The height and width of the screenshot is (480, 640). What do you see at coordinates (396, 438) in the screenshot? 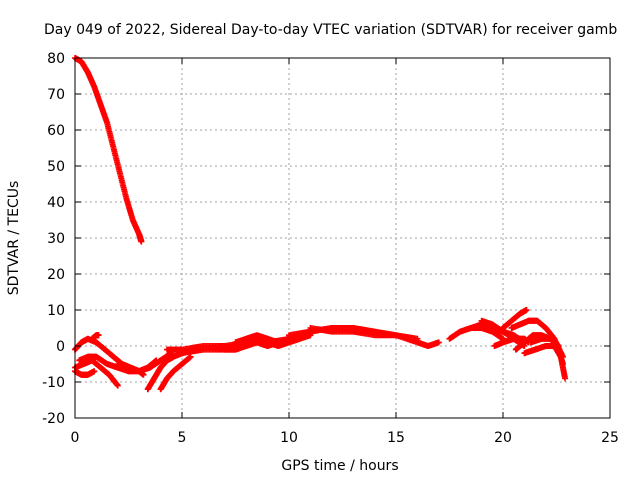
I see `x-tick-label: 15` at bounding box center [396, 438].